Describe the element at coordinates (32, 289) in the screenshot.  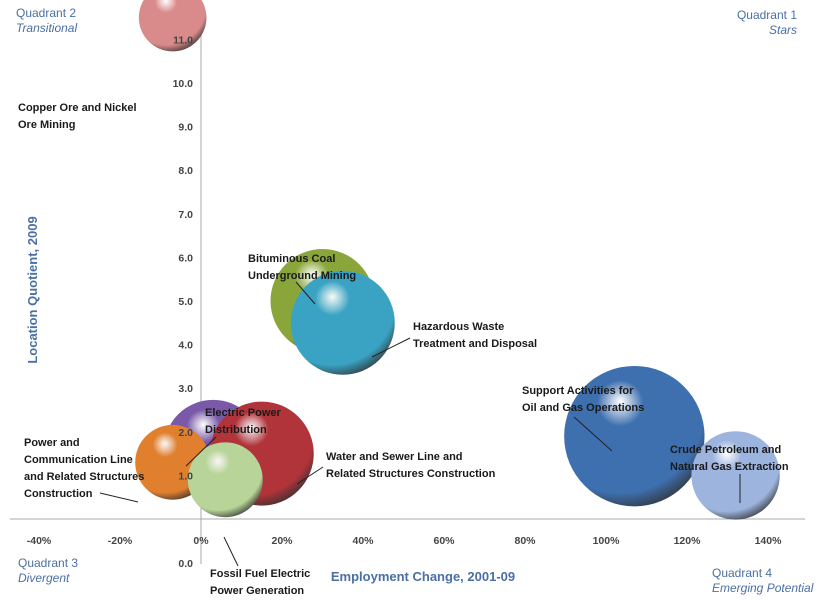
I see `y-axis-label: Location Quotient, 2009` at that location.